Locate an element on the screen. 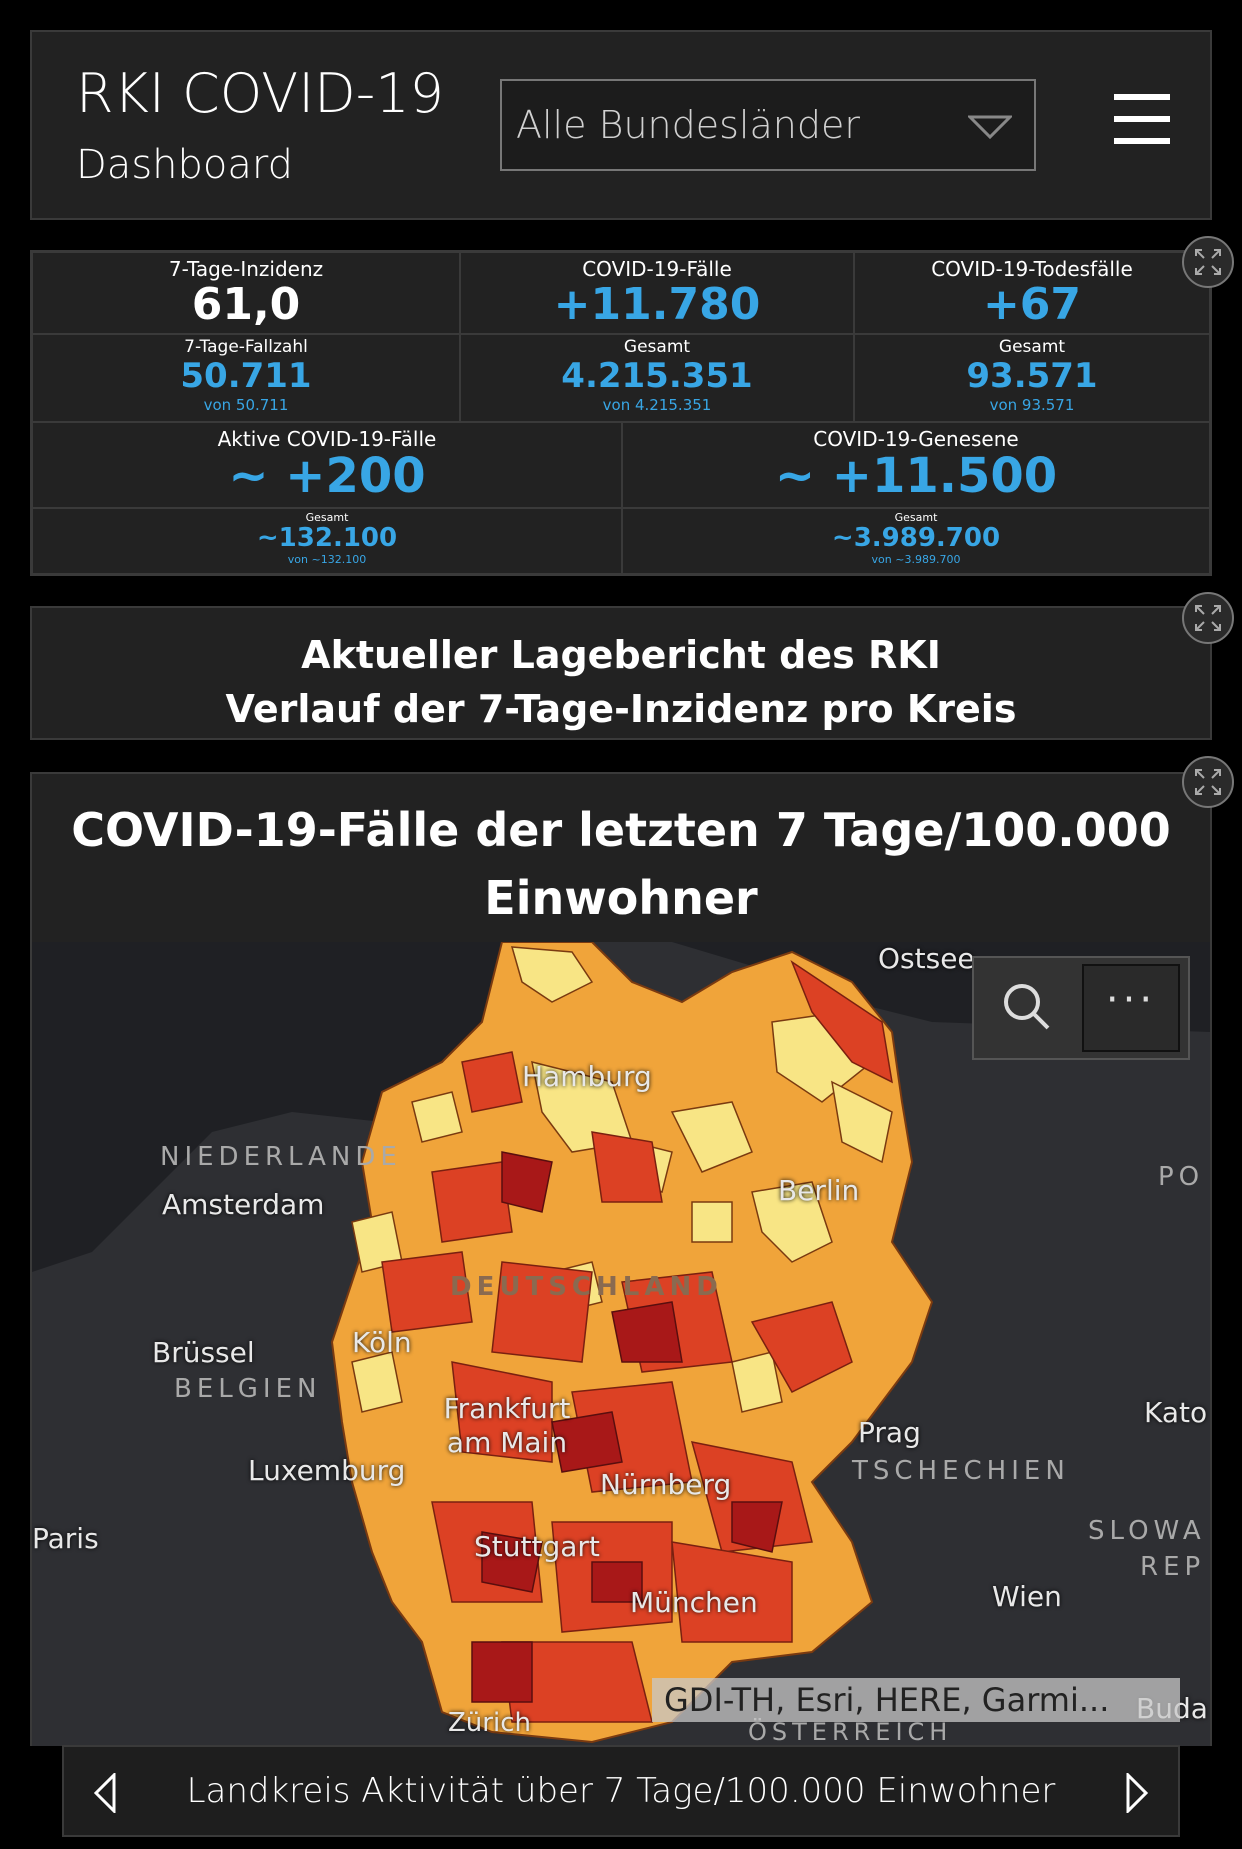 The width and height of the screenshot is (1242, 1849). recovered-cell: COVID-19-Genesene ~ +11.500 is located at coordinates (916, 465).